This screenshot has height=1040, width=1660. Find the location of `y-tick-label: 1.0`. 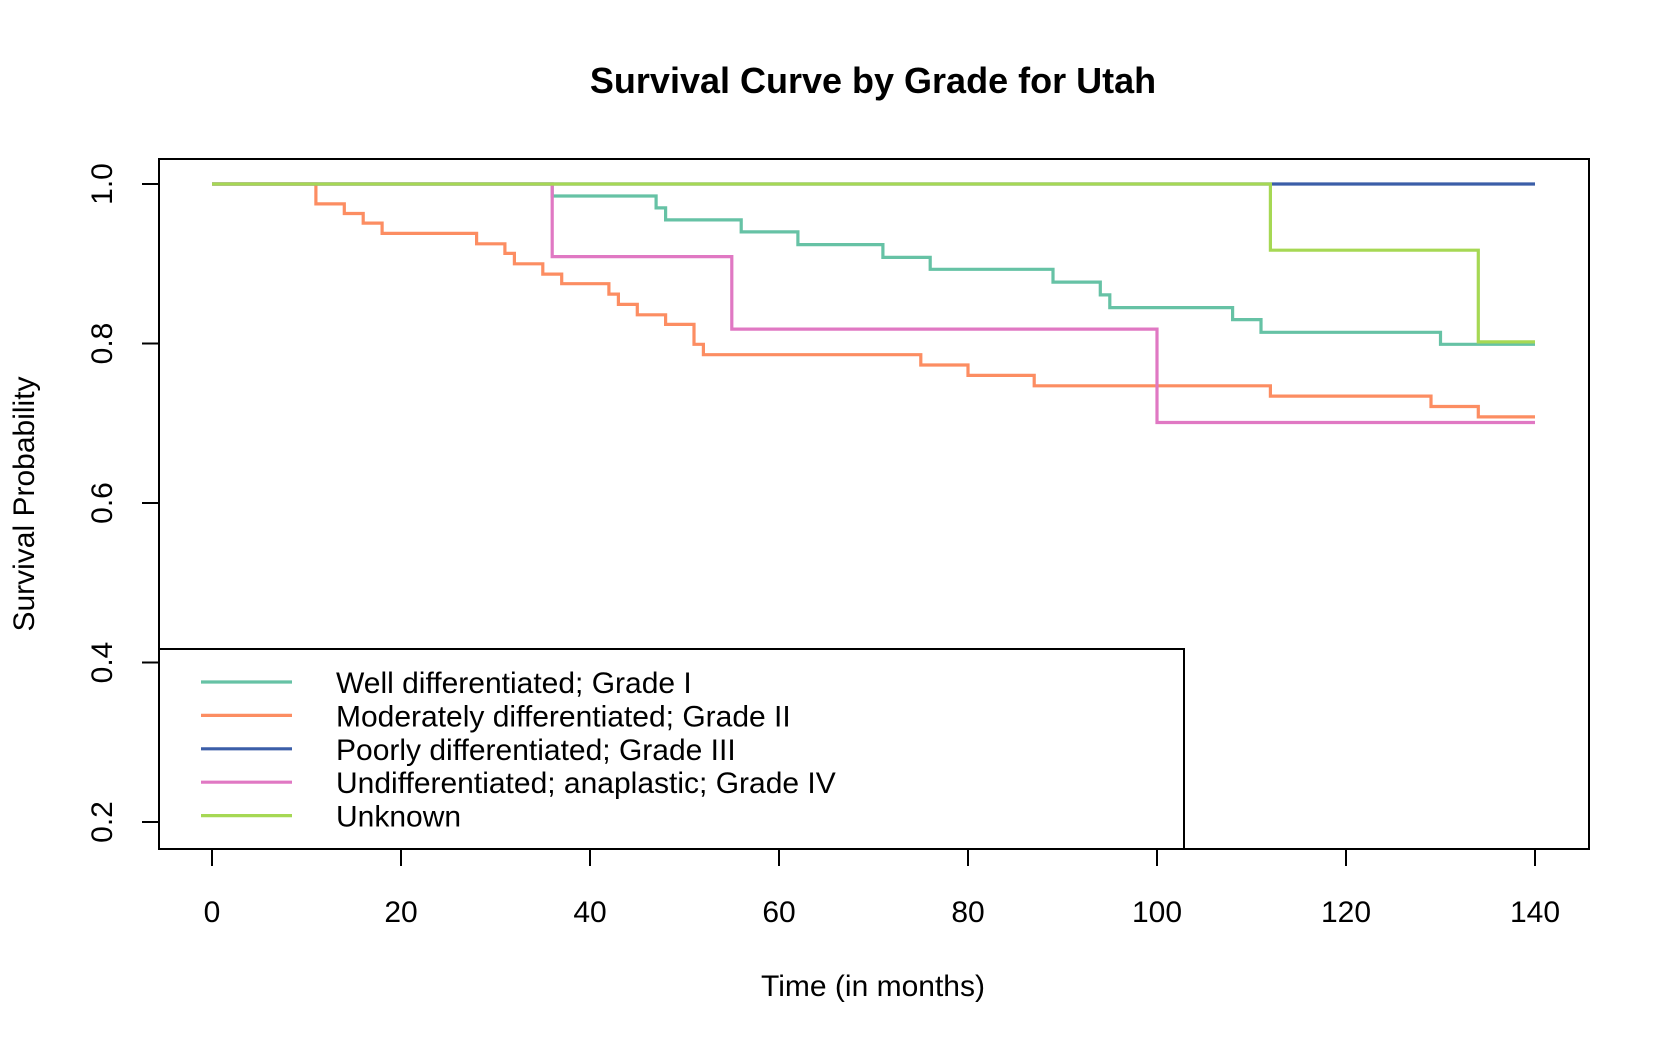

y-tick-label: 1.0 is located at coordinates (102, 184).